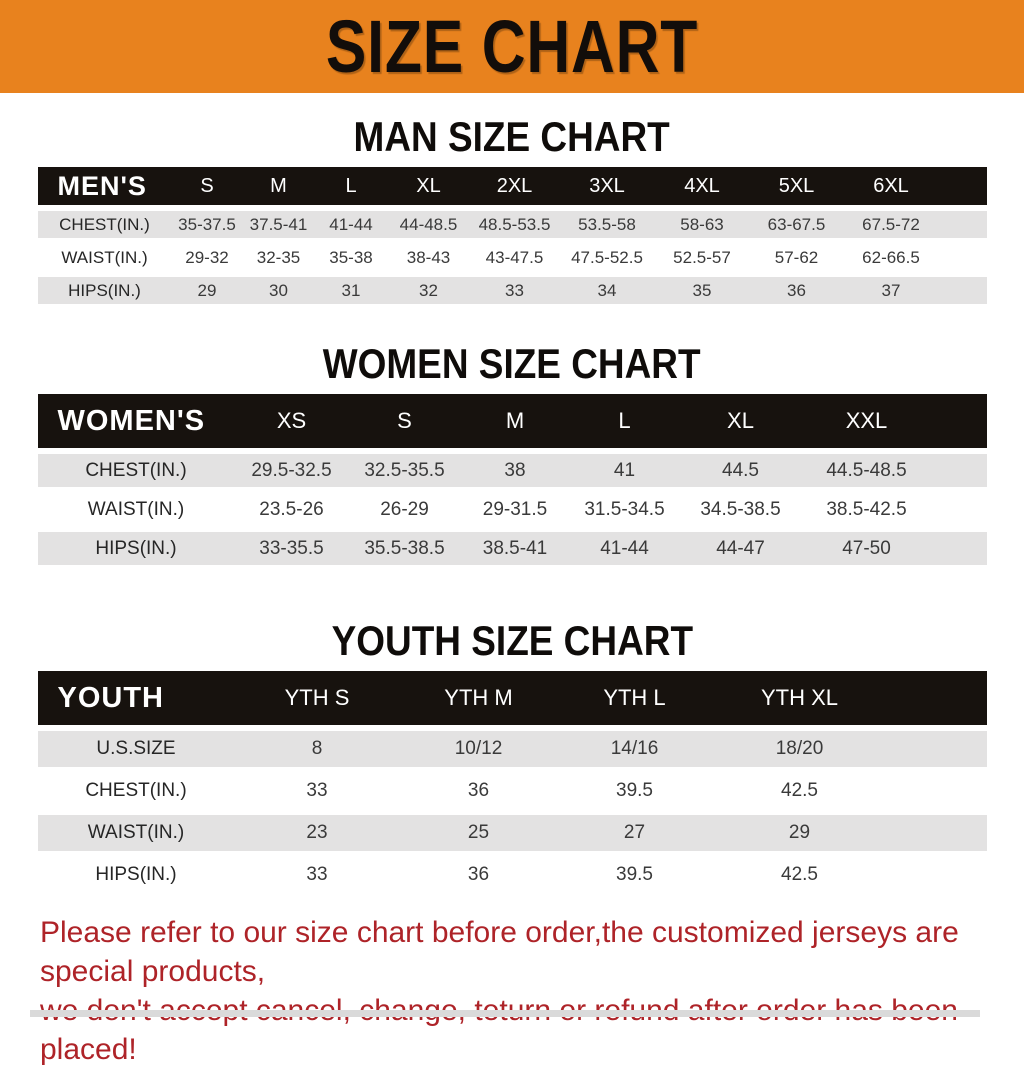 The height and width of the screenshot is (1069, 1024). Describe the element at coordinates (317, 833) in the screenshot. I see `measurement-value: 23` at that location.